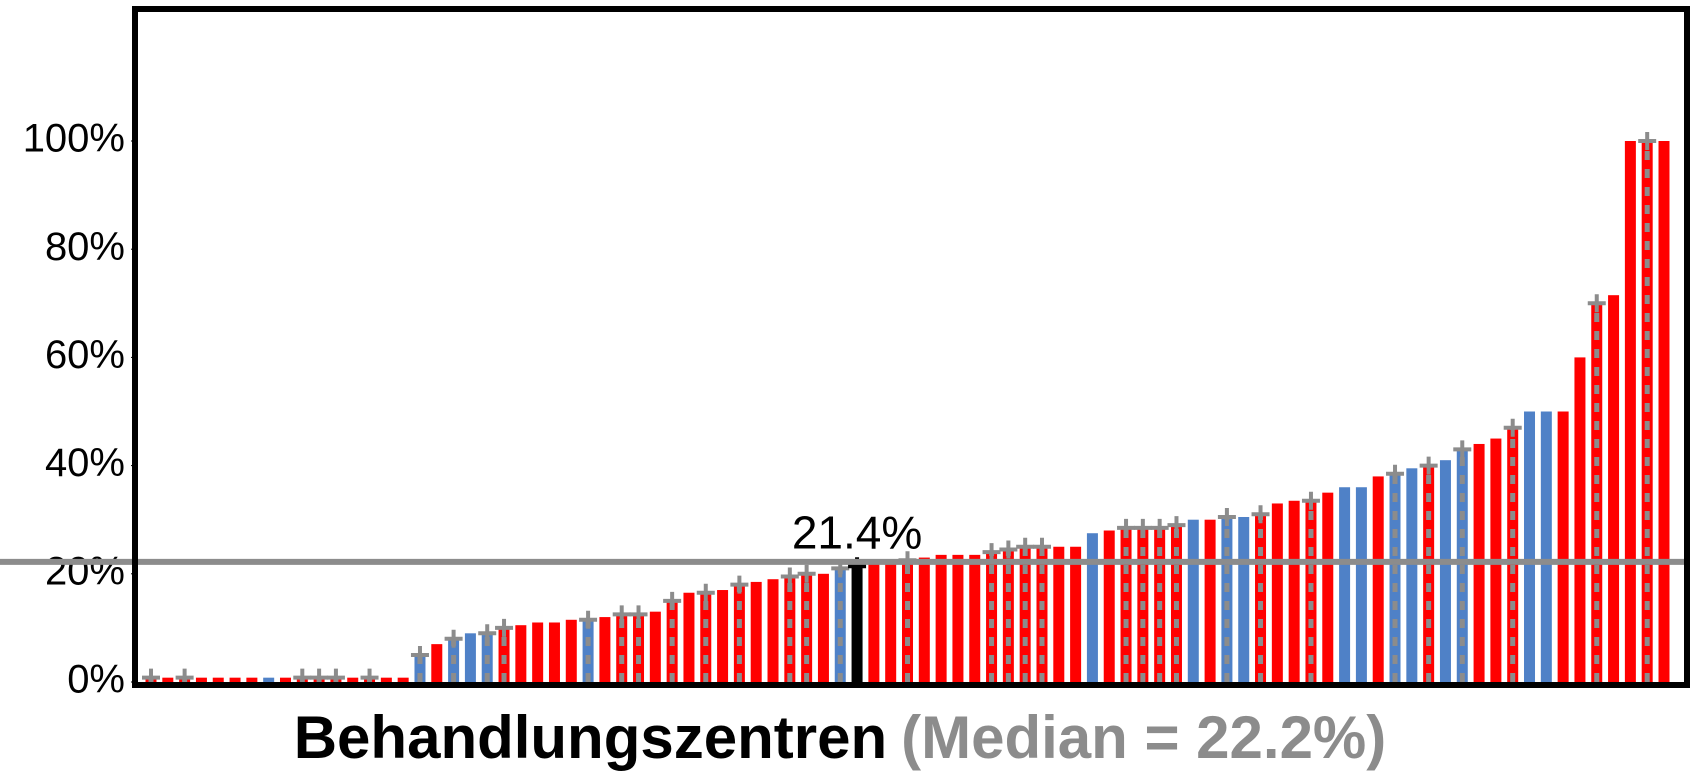 Image resolution: width=1692 pixels, height=777 pixels. Describe the element at coordinates (85, 571) in the screenshot. I see `y-tick-label: 20%` at that location.